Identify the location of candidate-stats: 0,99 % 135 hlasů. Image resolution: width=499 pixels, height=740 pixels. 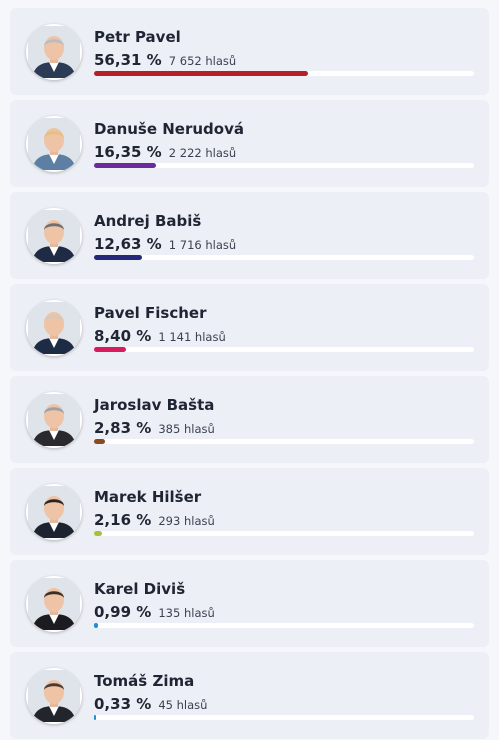
(154, 611).